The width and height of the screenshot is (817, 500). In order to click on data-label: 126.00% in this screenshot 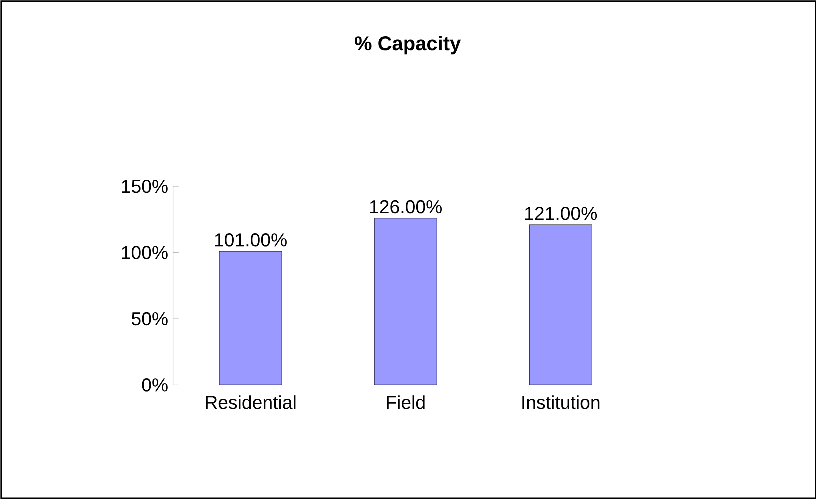, I will do `click(406, 207)`.